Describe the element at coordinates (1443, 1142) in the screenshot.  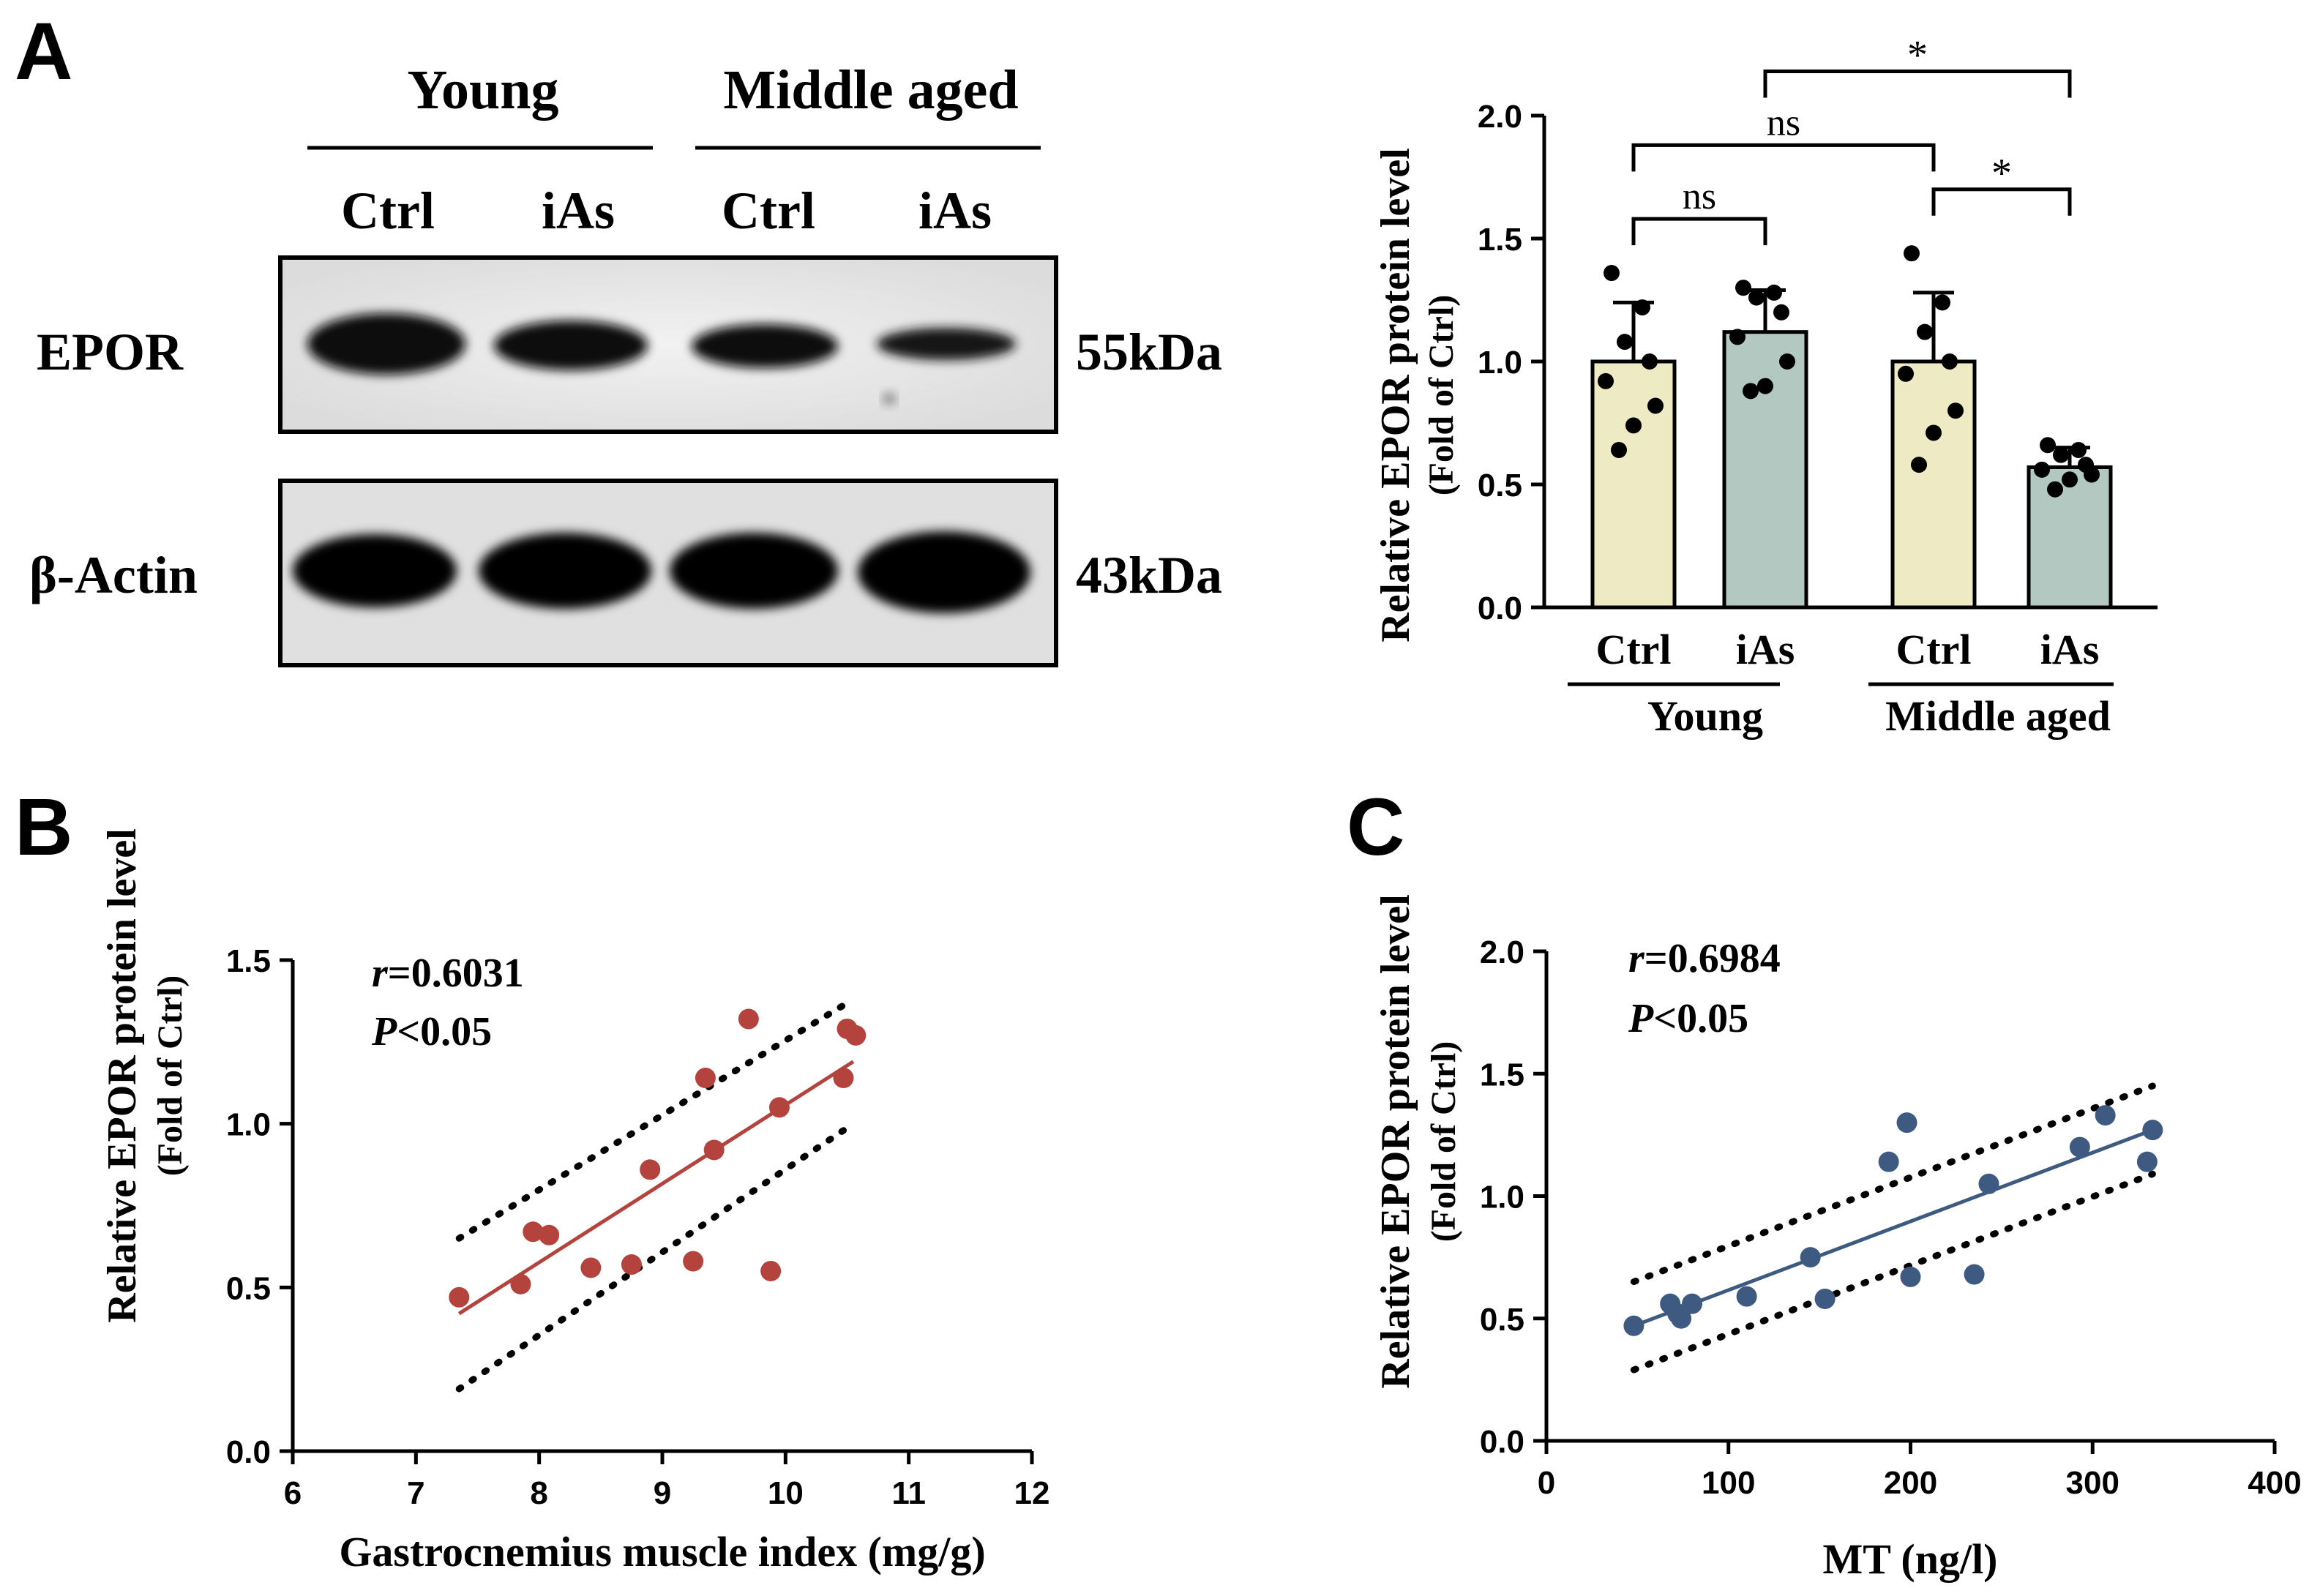
I see `scatter-c-ylabel-sub: (Fold of Ctrl)` at that location.